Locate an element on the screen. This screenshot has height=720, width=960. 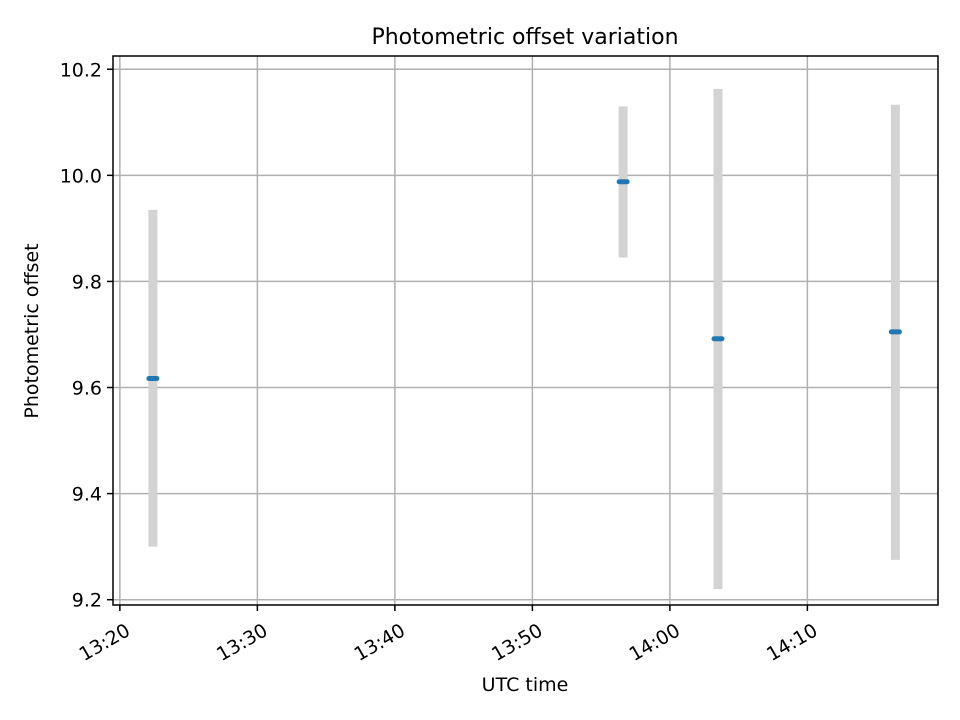
y-tick-label: 10.0 is located at coordinates (81, 176).